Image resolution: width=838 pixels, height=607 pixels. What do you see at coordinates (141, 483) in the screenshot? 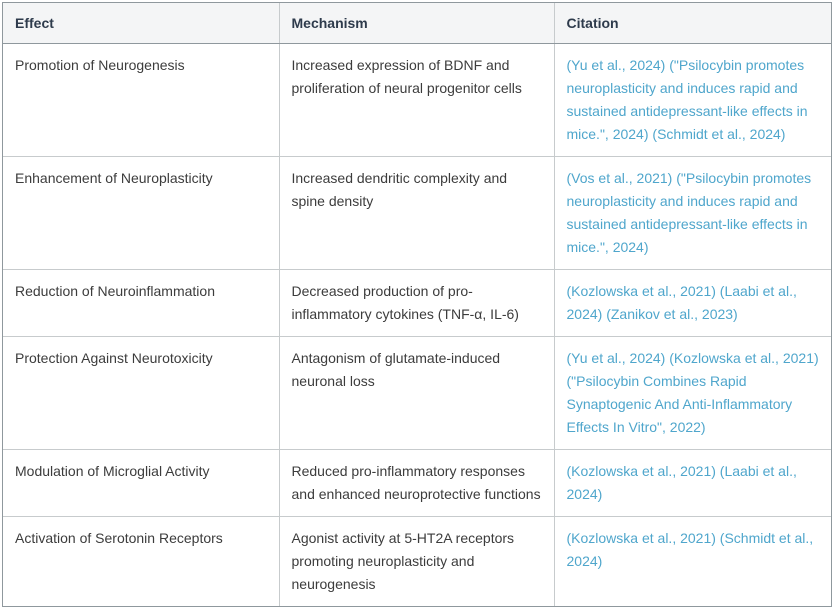
I see `effect-cell: Modulation of Microglial Activity` at bounding box center [141, 483].